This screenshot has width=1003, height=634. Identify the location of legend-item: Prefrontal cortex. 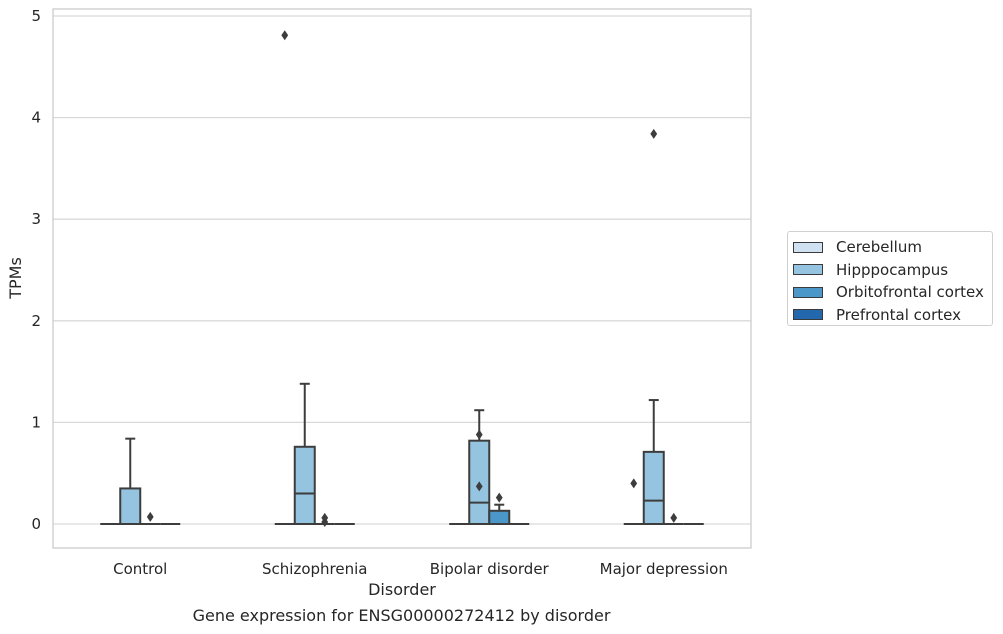
(892, 315).